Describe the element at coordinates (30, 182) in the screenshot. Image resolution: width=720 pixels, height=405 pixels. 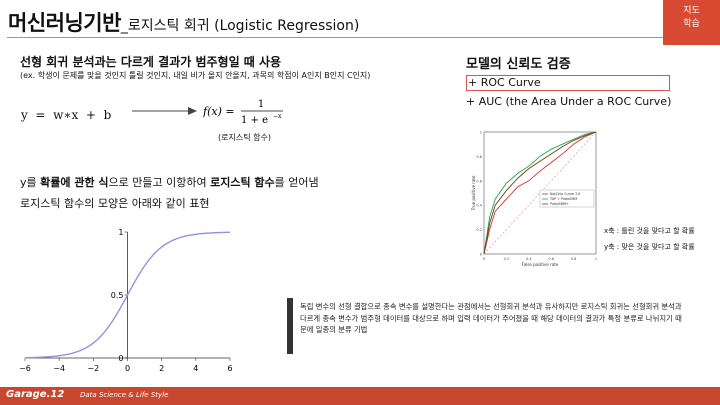
I see `desc1-part1: y를` at that location.